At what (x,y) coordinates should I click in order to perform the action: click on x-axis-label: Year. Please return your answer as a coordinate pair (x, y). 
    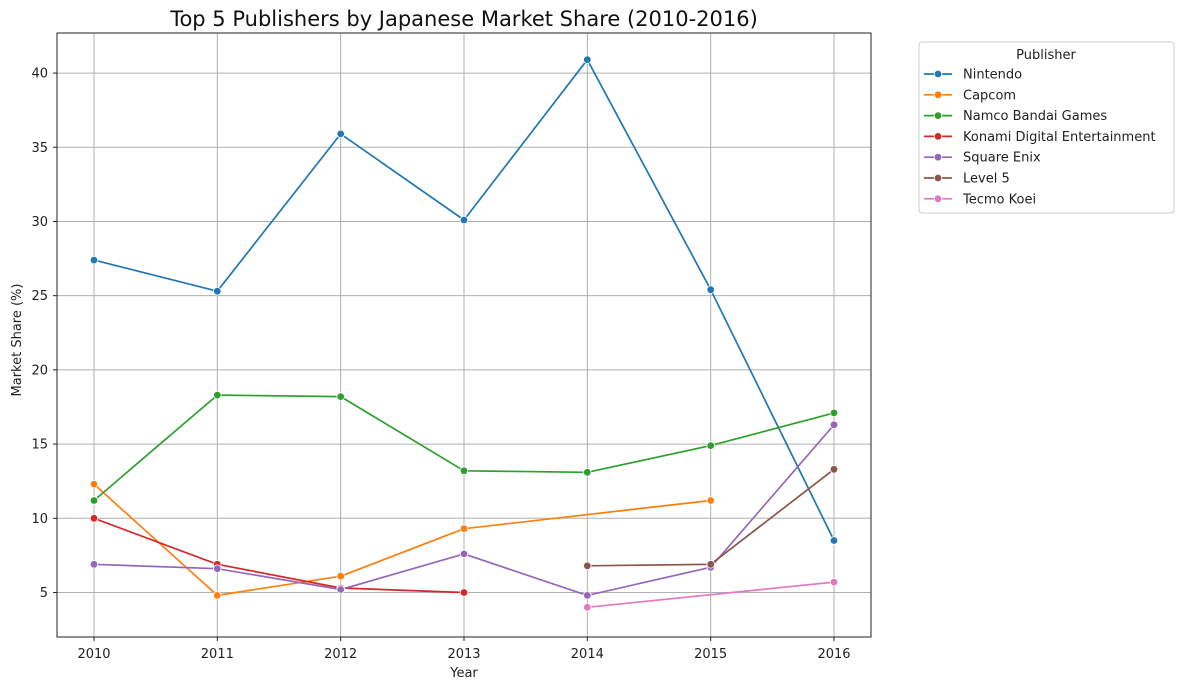
    Looking at the image, I should click on (463, 673).